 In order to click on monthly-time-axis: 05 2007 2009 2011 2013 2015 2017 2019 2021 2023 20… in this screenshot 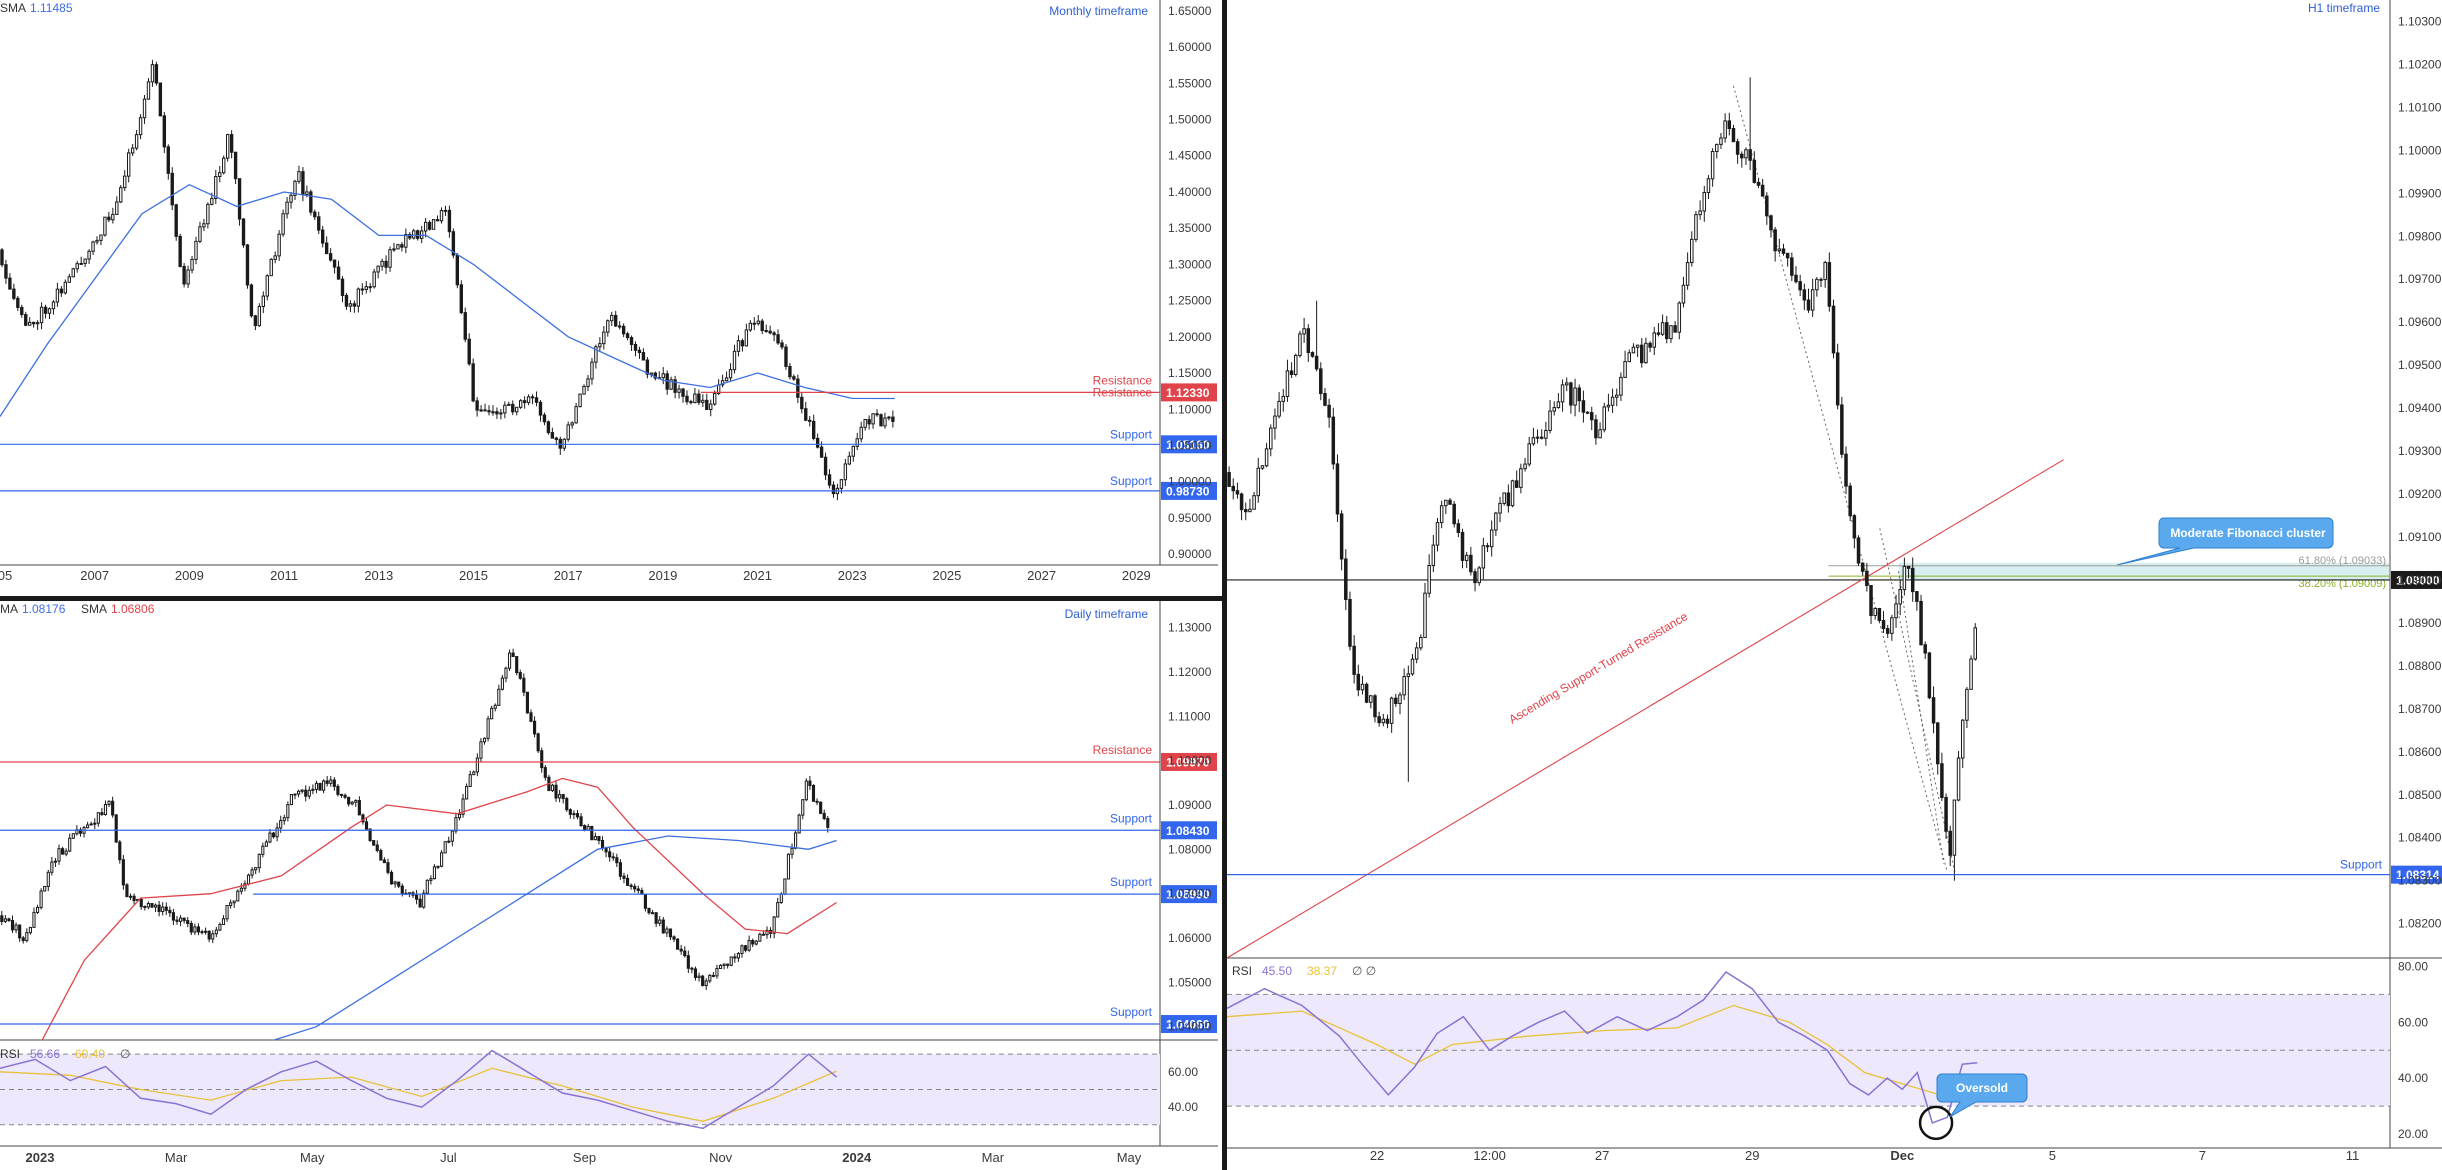, I will do `click(575, 575)`.